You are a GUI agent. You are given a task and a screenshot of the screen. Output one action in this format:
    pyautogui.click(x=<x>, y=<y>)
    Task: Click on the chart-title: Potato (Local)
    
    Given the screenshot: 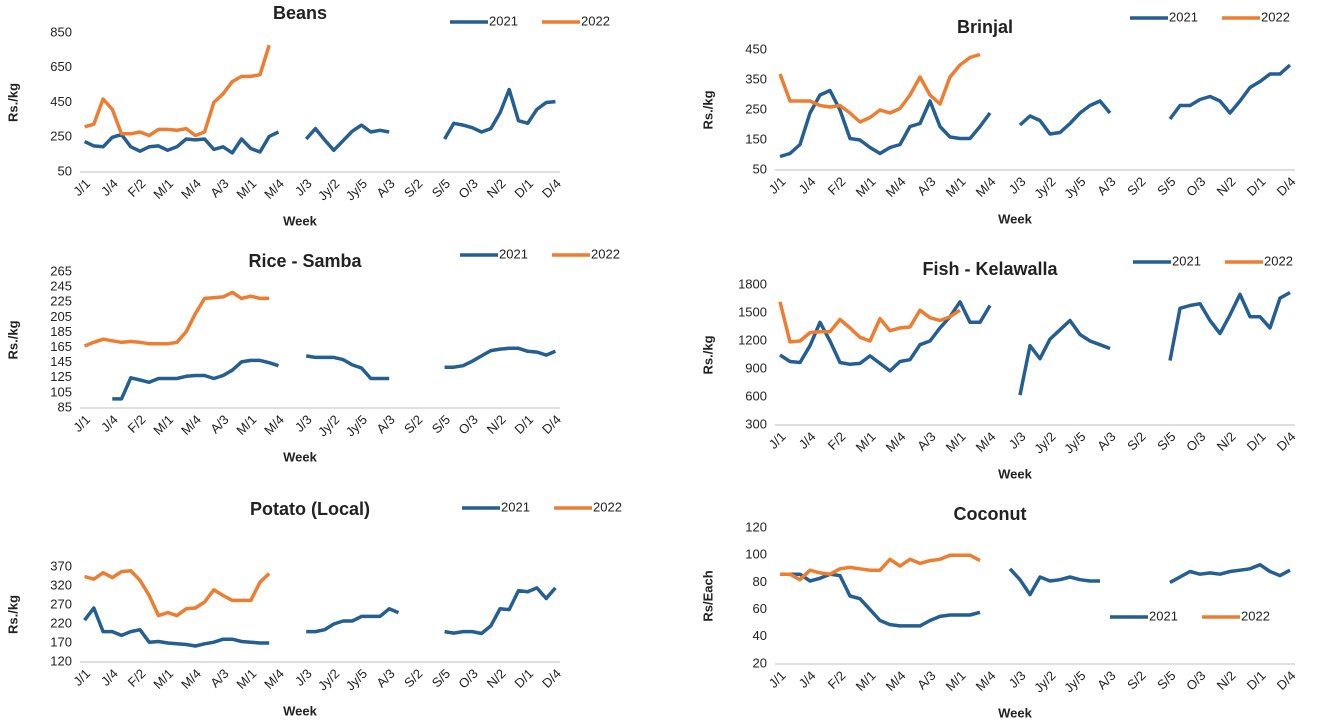 What is the action you would take?
    pyautogui.click(x=310, y=509)
    